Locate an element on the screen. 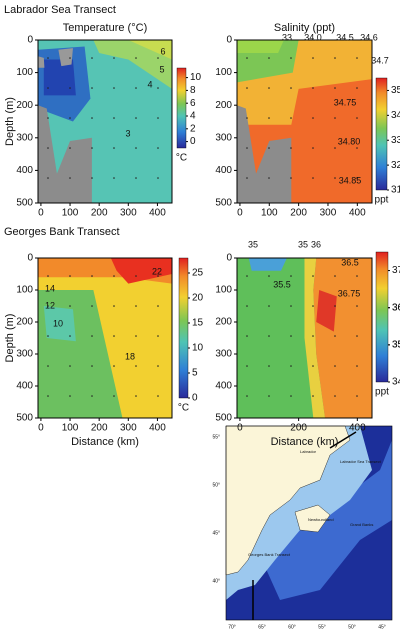  contour-label: 34.5 is located at coordinates (345, 37).